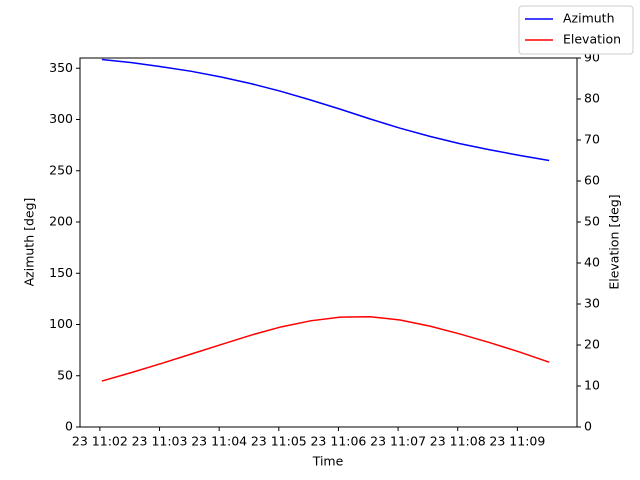  What do you see at coordinates (576, 30) in the screenshot?
I see `legend-box` at bounding box center [576, 30].